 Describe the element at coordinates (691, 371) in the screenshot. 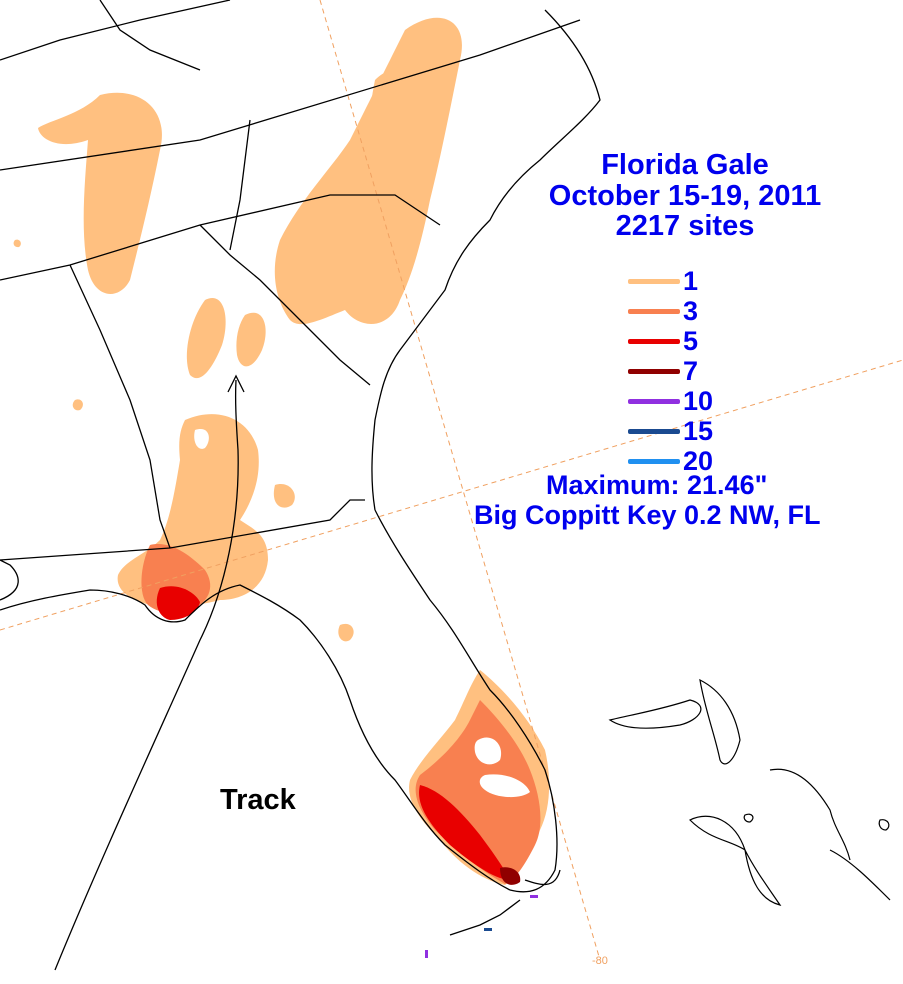

I see `legend-label: 7` at that location.